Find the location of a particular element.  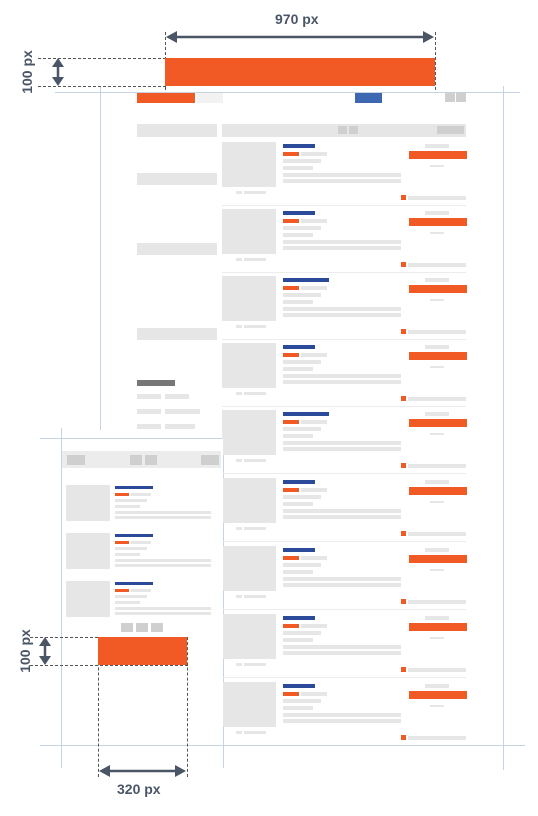

desktop-toolbar-sort is located at coordinates (450, 130).